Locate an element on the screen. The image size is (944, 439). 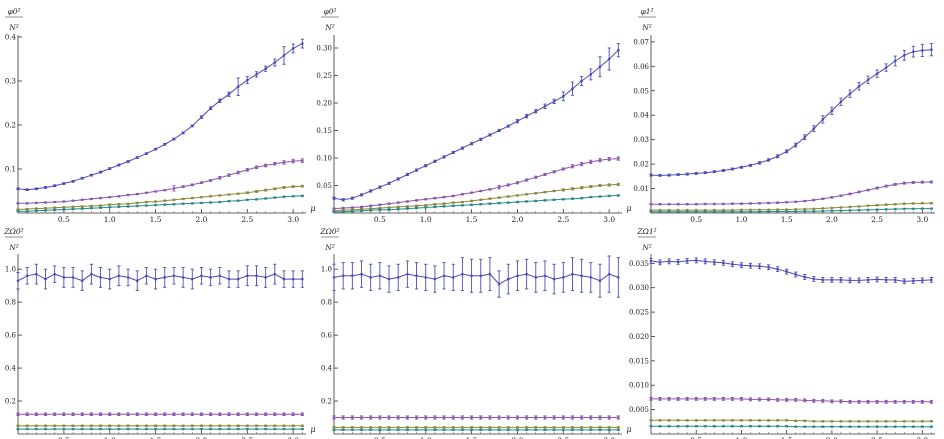
y-axis-label-numerator: φ0² is located at coordinates (13, 11).